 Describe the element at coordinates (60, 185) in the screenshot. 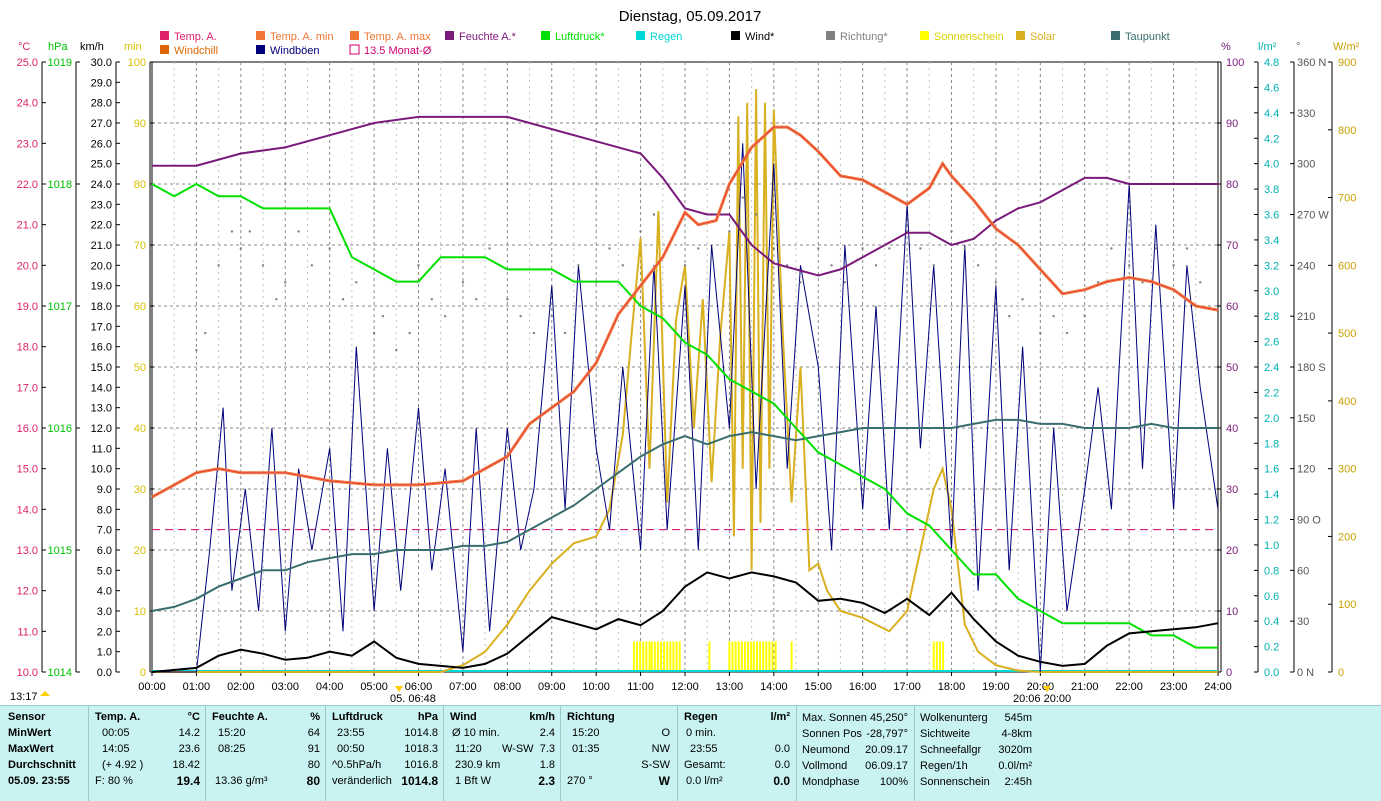

I see `axis-tick-label: 1018` at that location.